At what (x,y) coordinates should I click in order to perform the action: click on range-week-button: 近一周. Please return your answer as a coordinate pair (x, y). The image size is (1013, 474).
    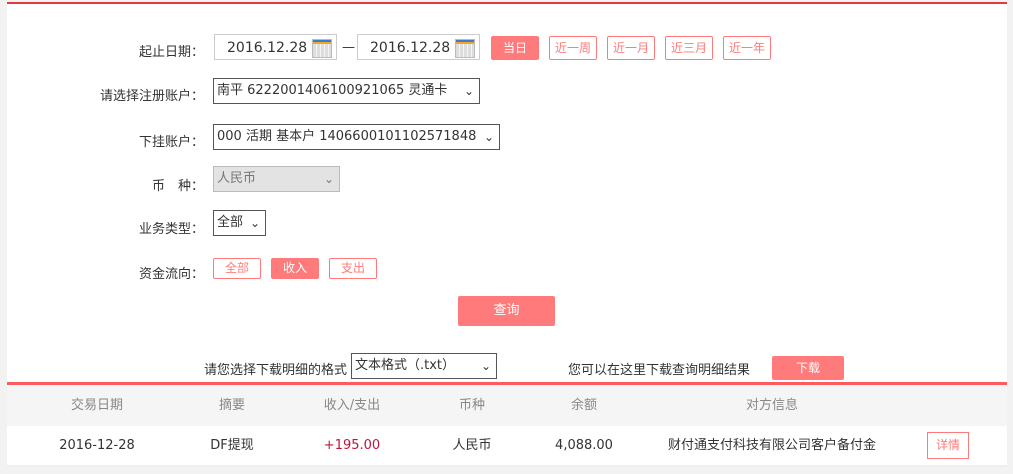
    Looking at the image, I should click on (573, 48).